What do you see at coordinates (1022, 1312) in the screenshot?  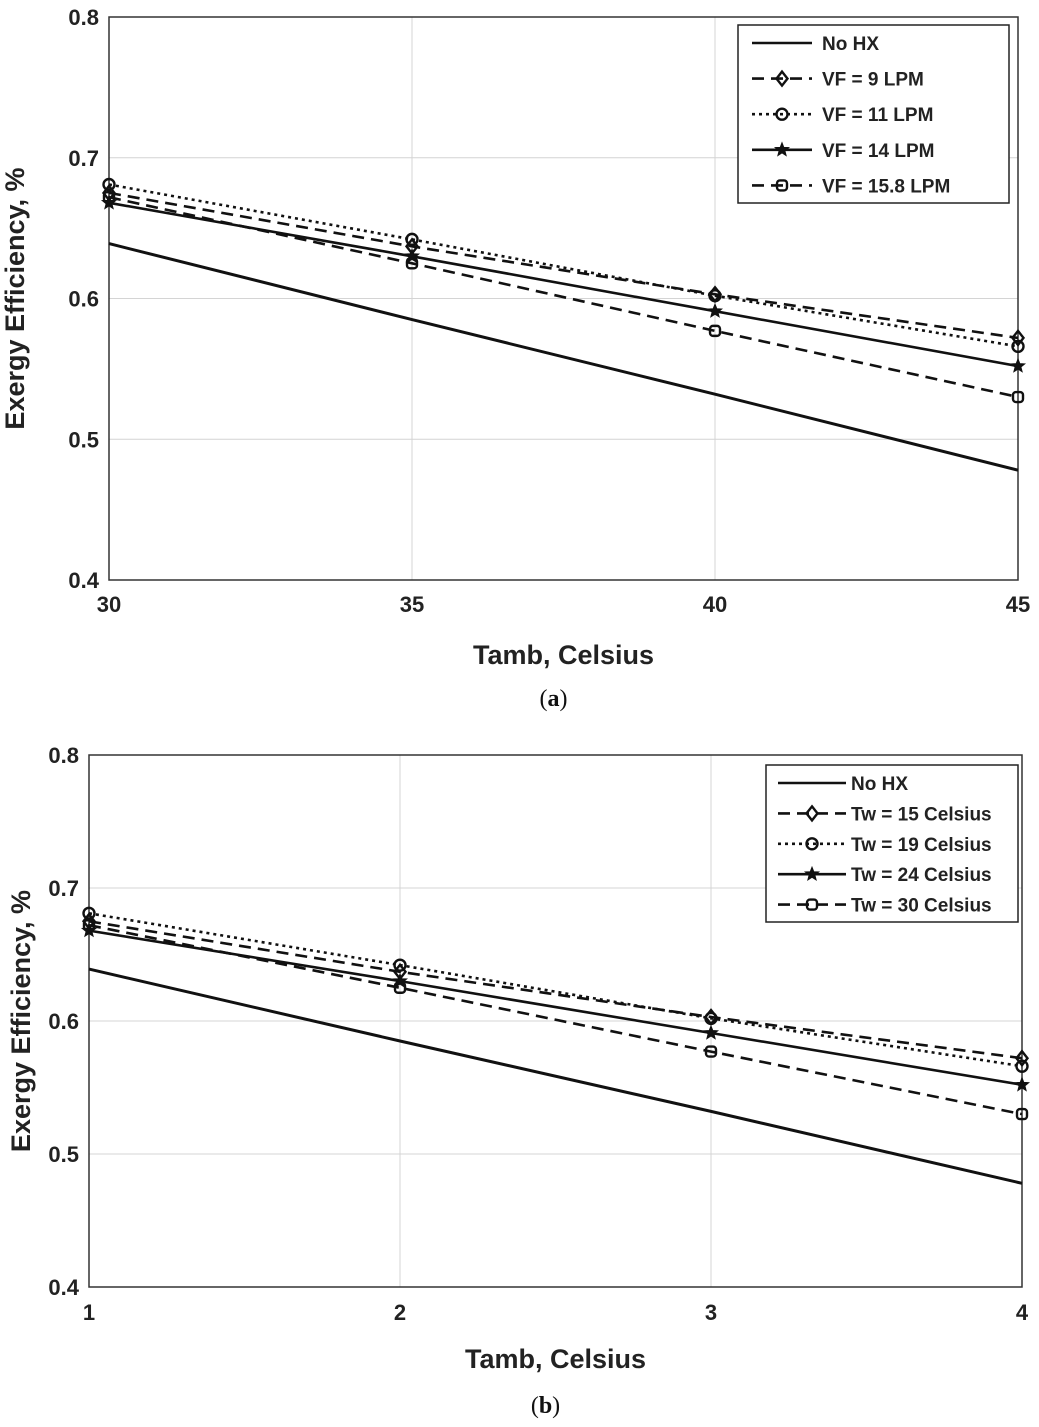 I see `x-tick-label: 4` at bounding box center [1022, 1312].